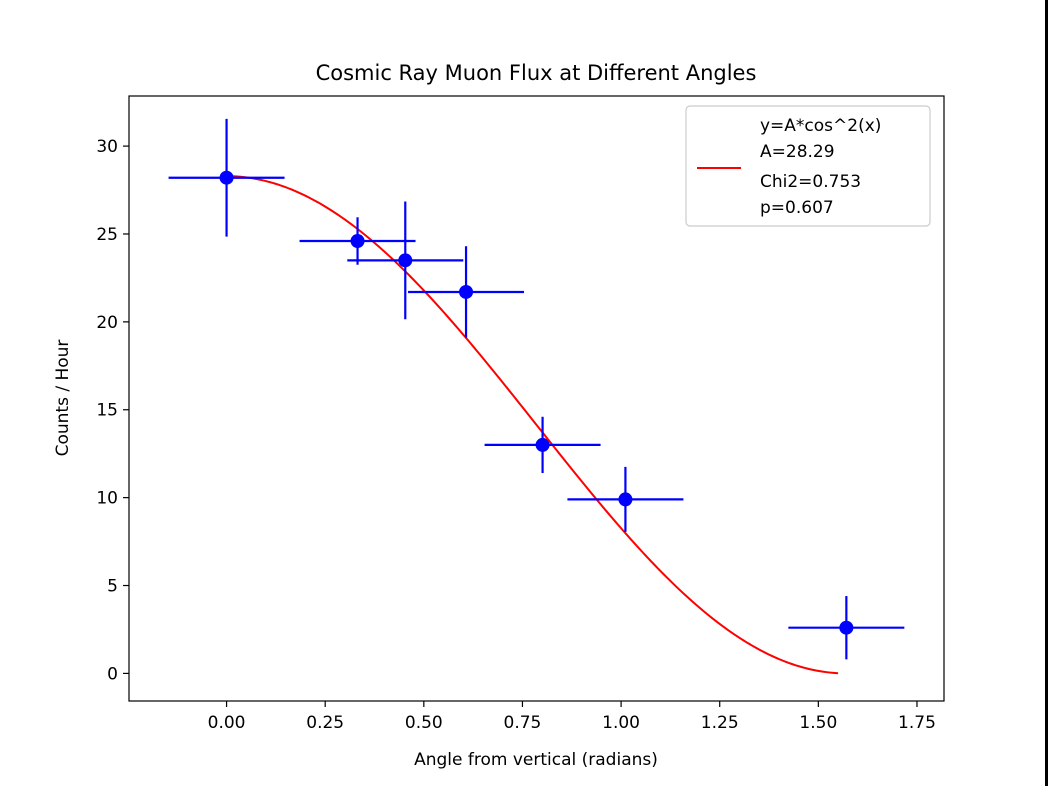 This screenshot has height=786, width=1048. What do you see at coordinates (621, 723) in the screenshot?
I see `x-tick-label: 1.00` at bounding box center [621, 723].